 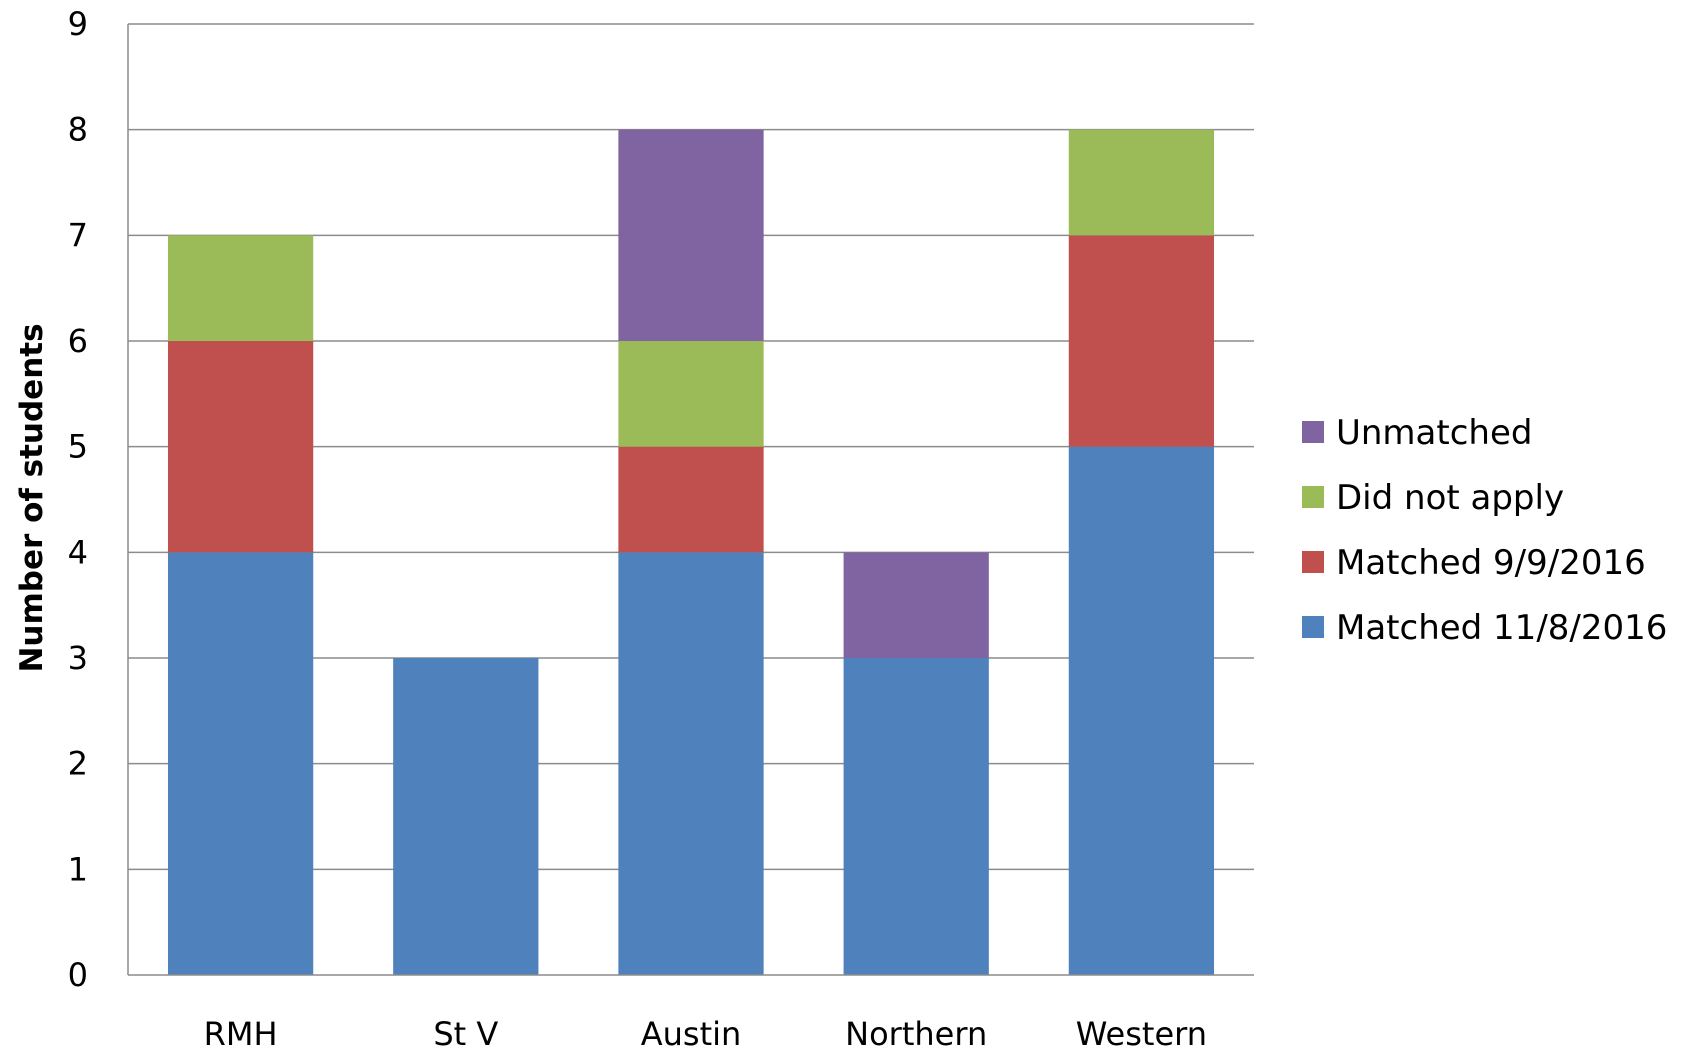 What do you see at coordinates (1491, 563) in the screenshot?
I see `legend-label-2: Matched 9/9/2016` at bounding box center [1491, 563].